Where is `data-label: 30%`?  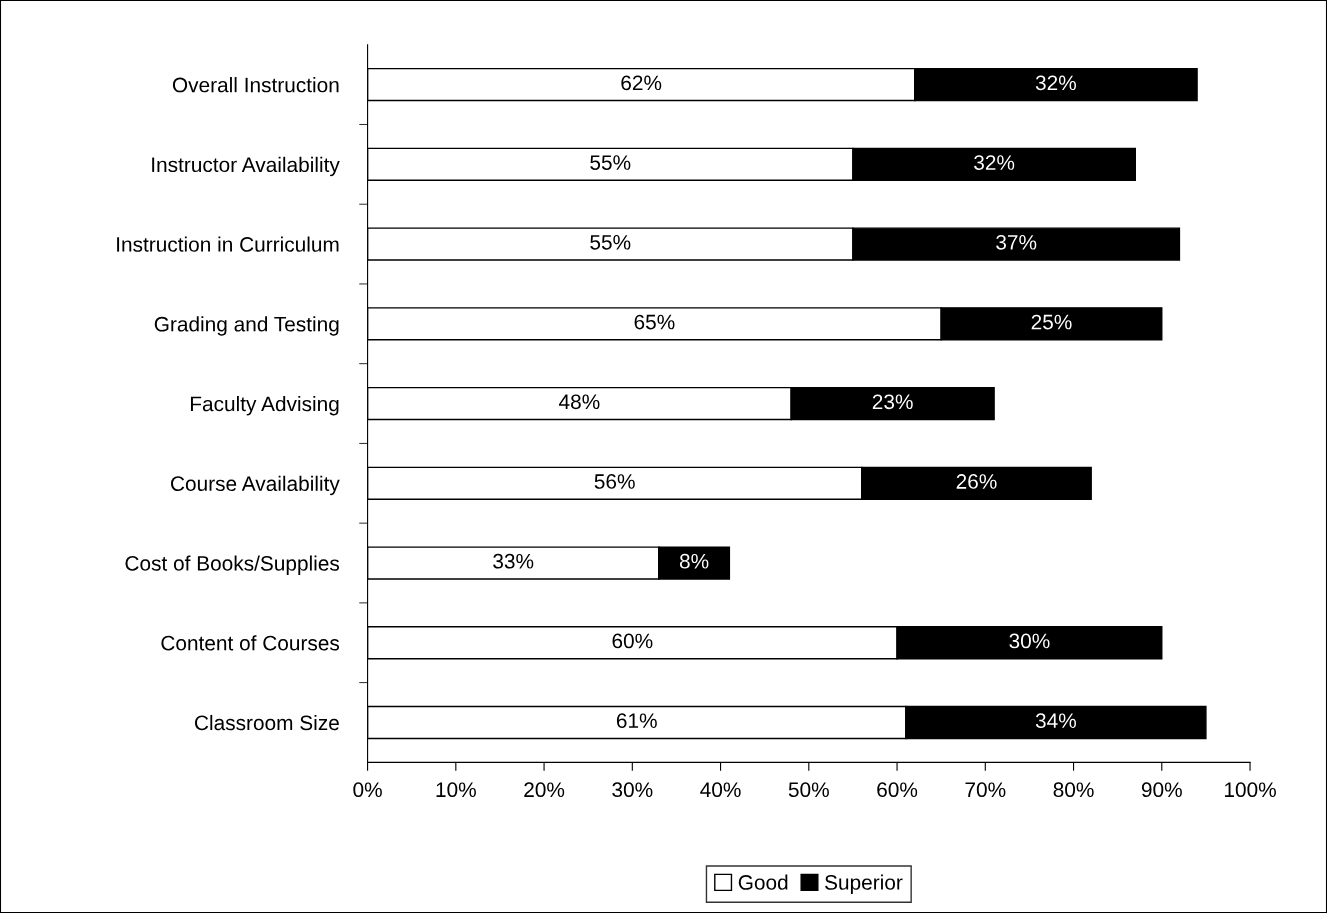
data-label: 30% is located at coordinates (1029, 641).